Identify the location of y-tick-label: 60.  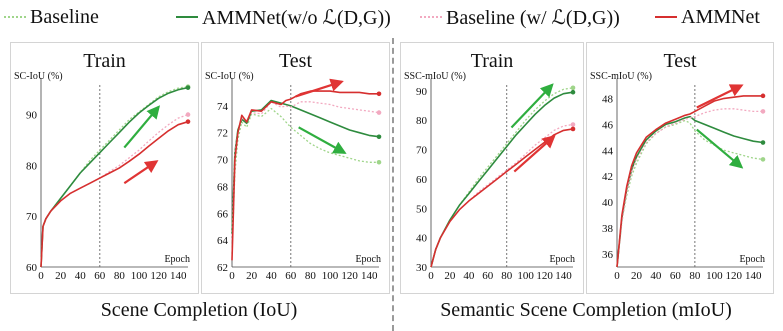
(422, 180).